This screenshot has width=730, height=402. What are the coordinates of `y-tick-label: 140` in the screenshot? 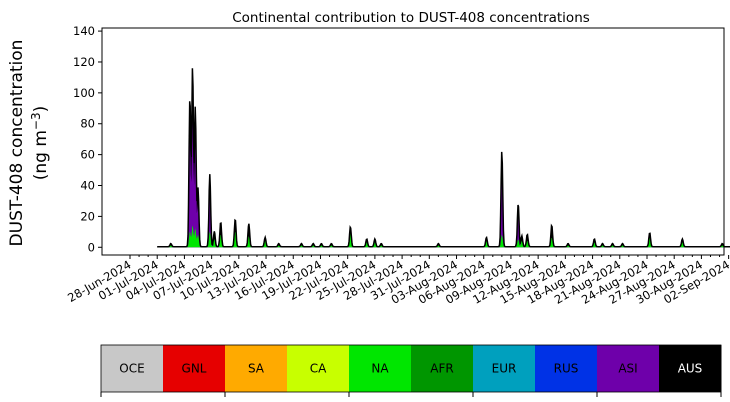 It's located at (84, 31).